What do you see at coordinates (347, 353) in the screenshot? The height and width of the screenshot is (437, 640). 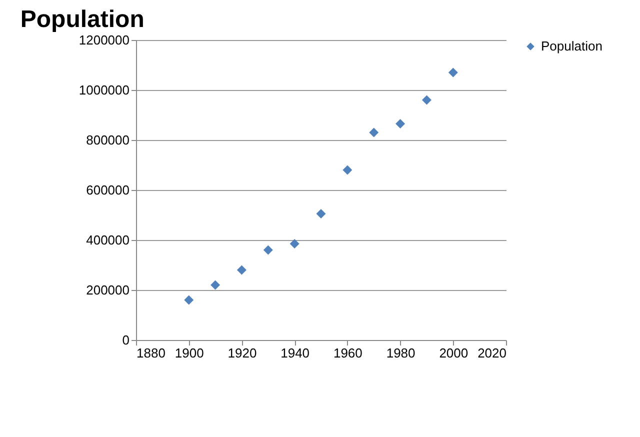 I see `x-tick-label: 1960` at bounding box center [347, 353].